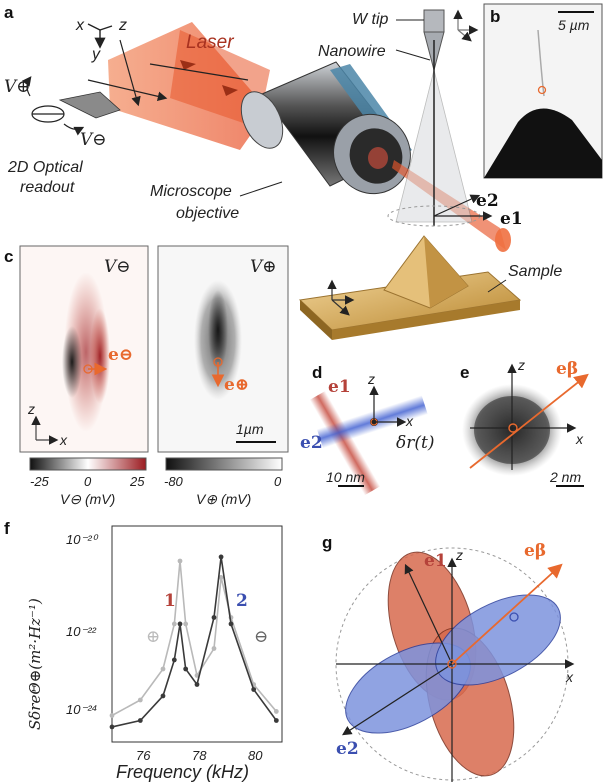 The width and height of the screenshot is (606, 782). What do you see at coordinates (345, 477) in the screenshot?
I see `d-scalebar: 10 nm` at bounding box center [345, 477].